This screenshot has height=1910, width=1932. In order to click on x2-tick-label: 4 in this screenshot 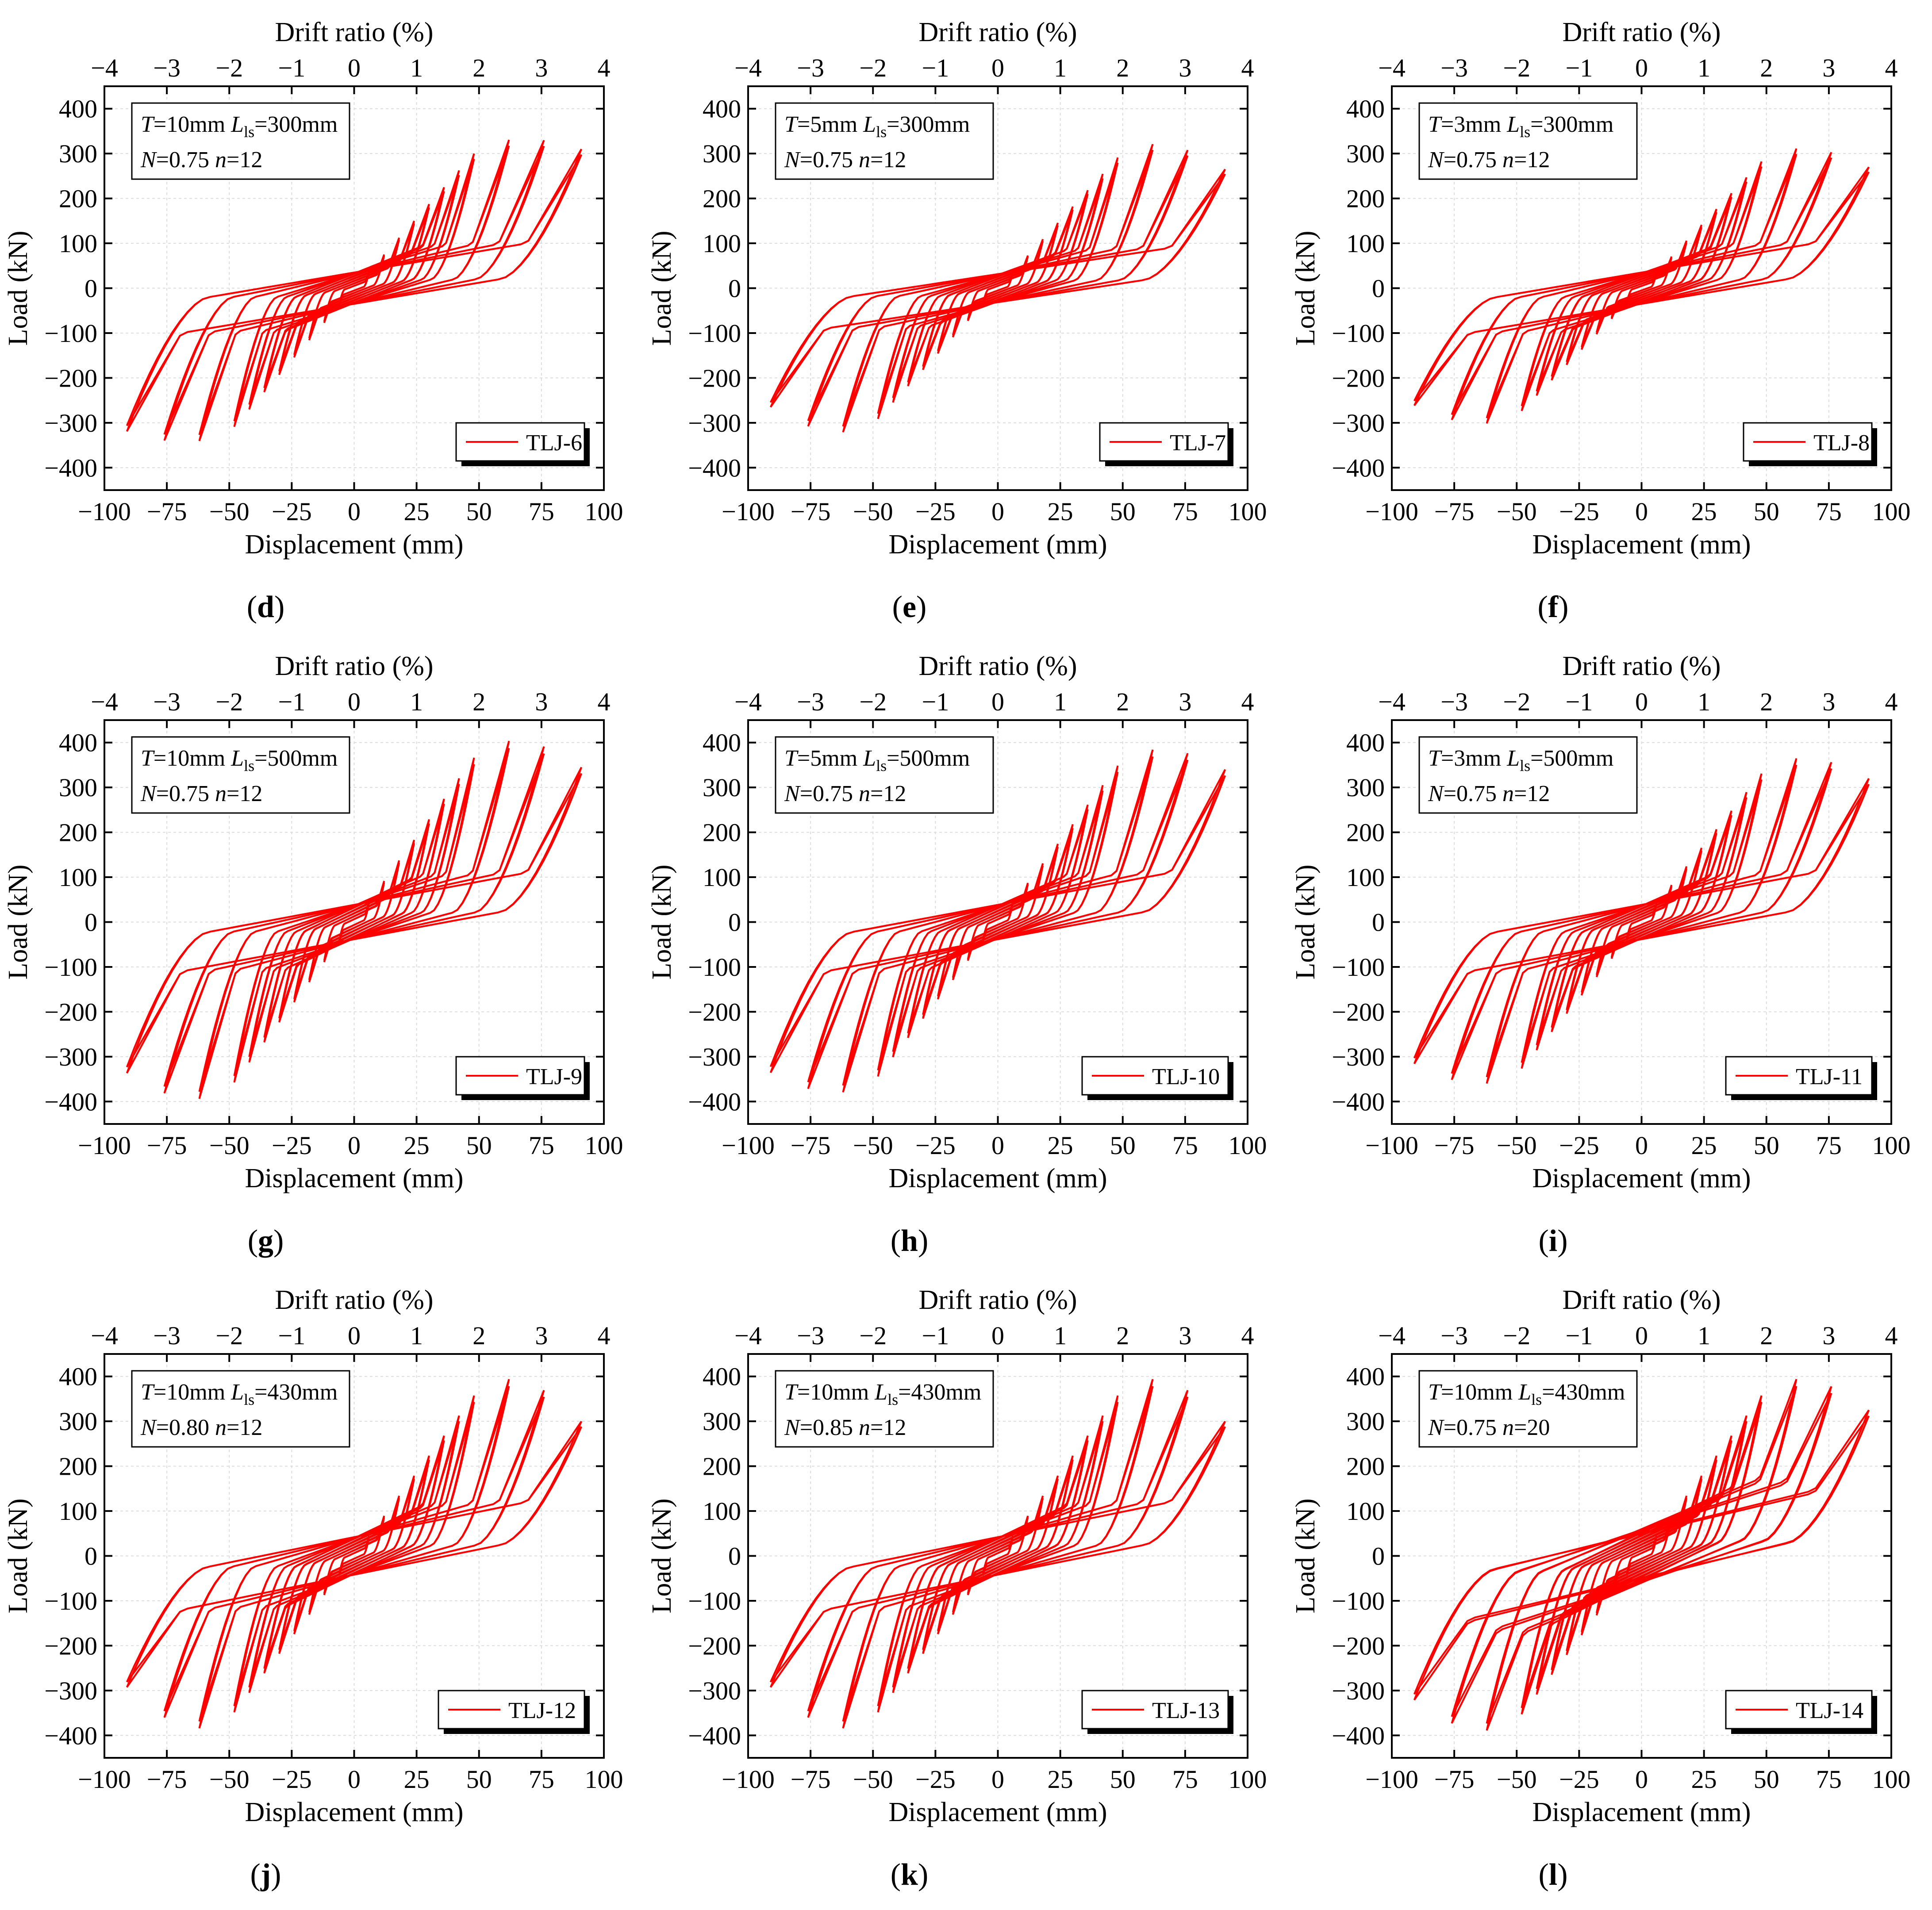, I will do `click(604, 68)`.